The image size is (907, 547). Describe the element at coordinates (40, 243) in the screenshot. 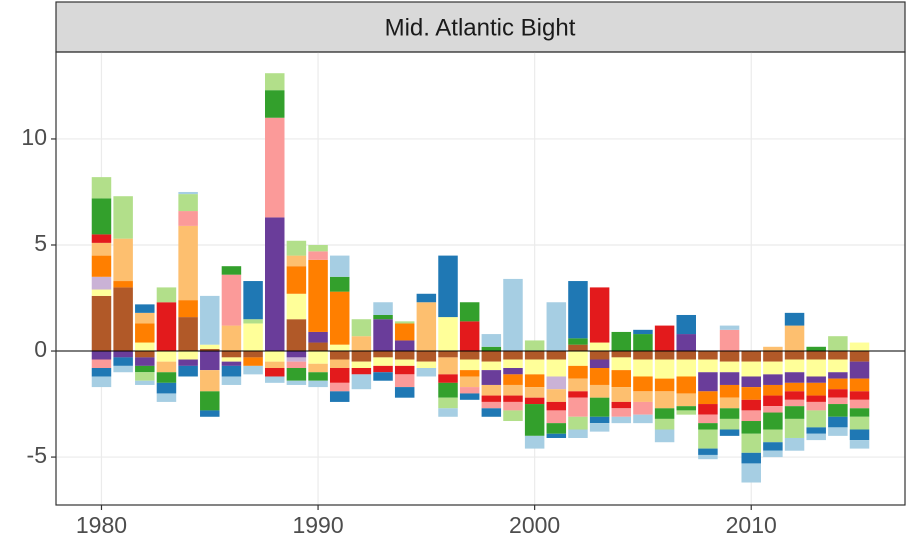

I see `y-tick-label: 5` at that location.